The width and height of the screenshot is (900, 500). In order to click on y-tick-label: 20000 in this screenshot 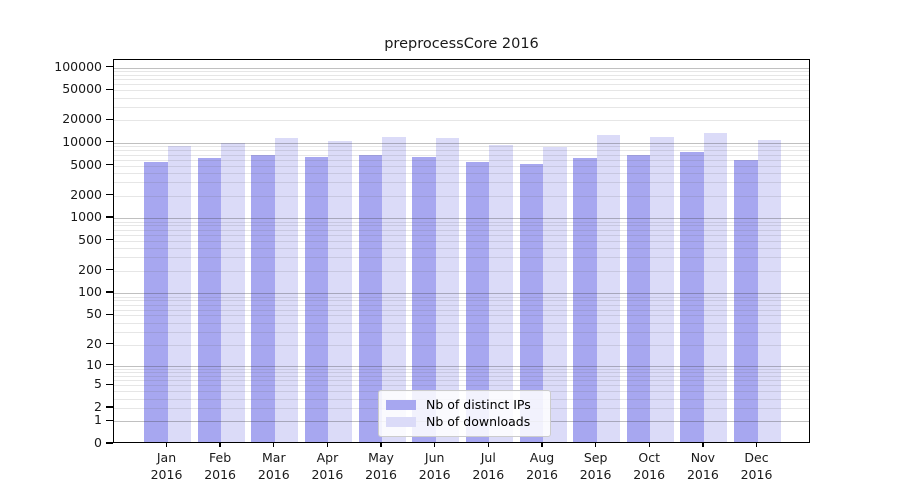, I will do `click(82, 119)`.